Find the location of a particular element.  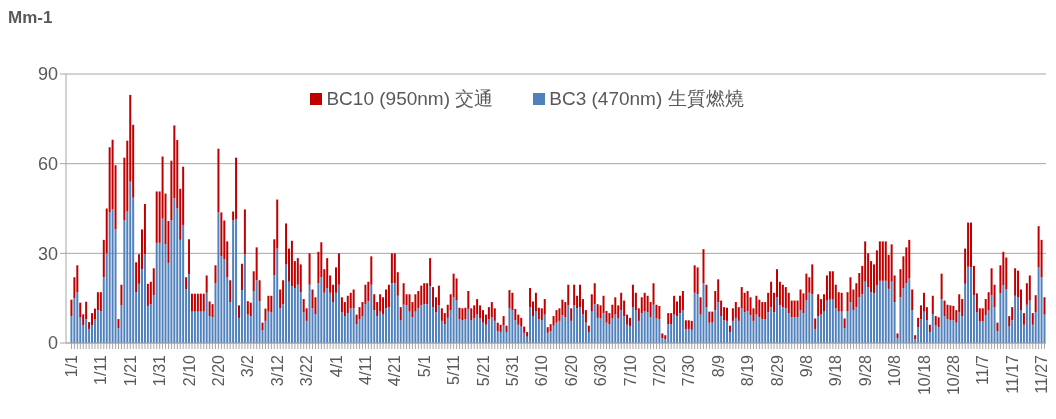

x-tick-label: 4/11 is located at coordinates (365, 369).